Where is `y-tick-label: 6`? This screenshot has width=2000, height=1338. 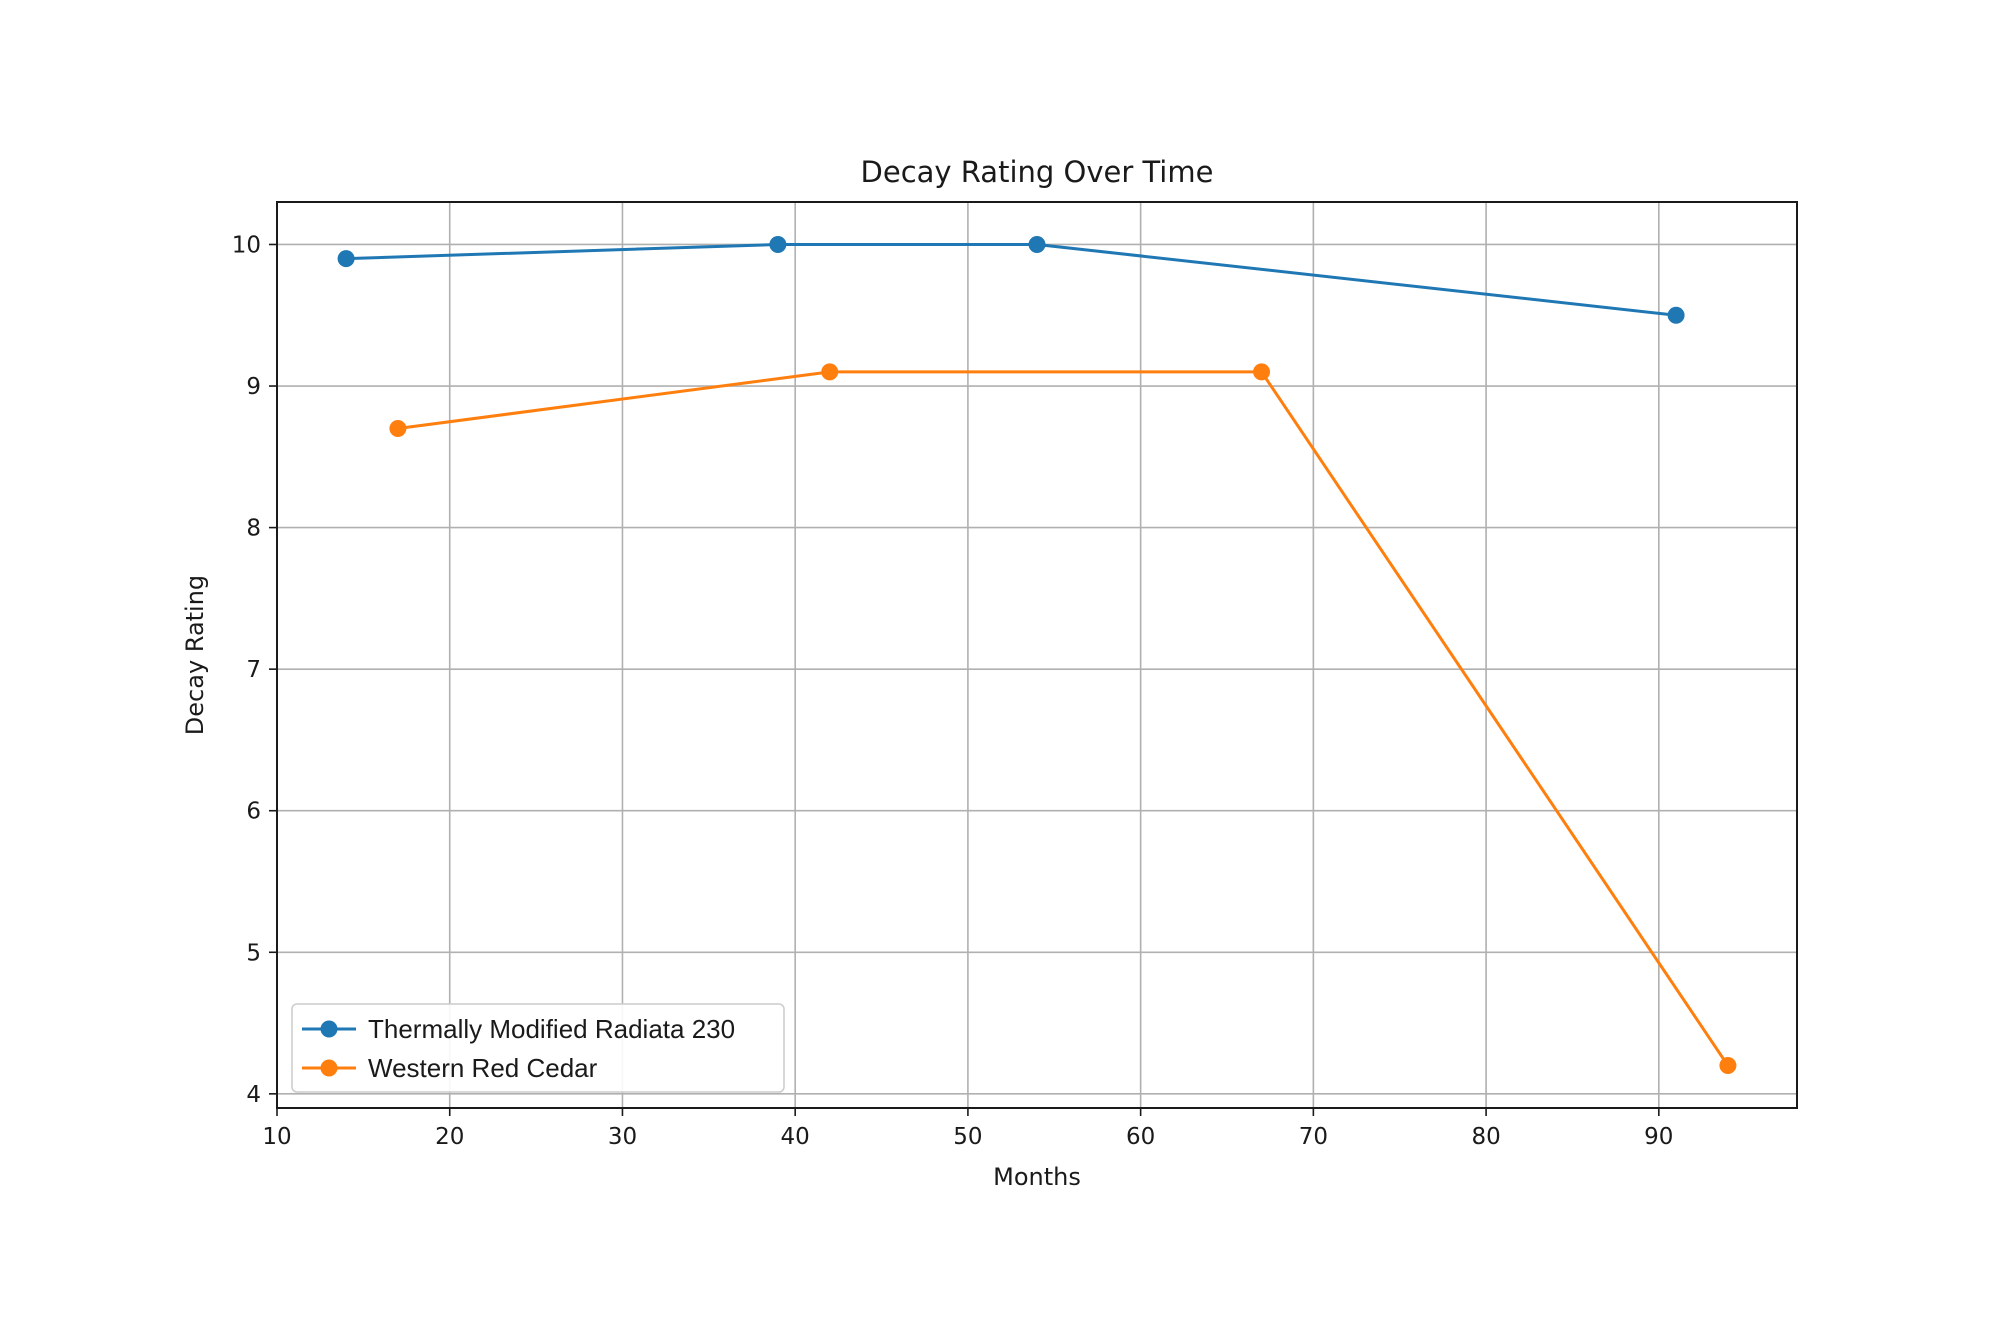
y-tick-label: 6 is located at coordinates (253, 812).